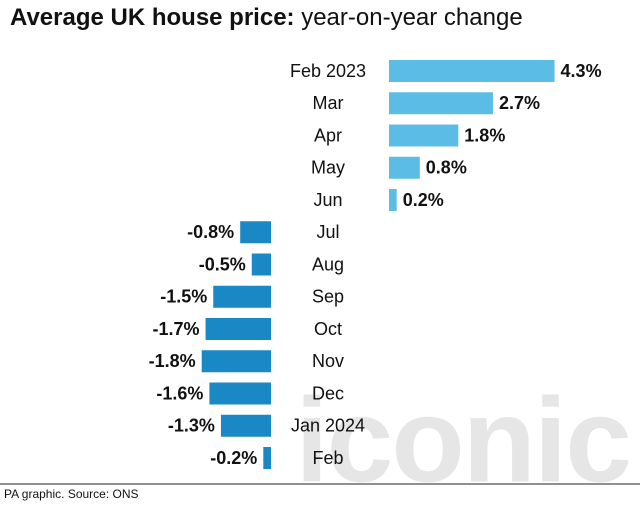 The width and height of the screenshot is (640, 506). I want to click on category-label: May, so click(328, 168).